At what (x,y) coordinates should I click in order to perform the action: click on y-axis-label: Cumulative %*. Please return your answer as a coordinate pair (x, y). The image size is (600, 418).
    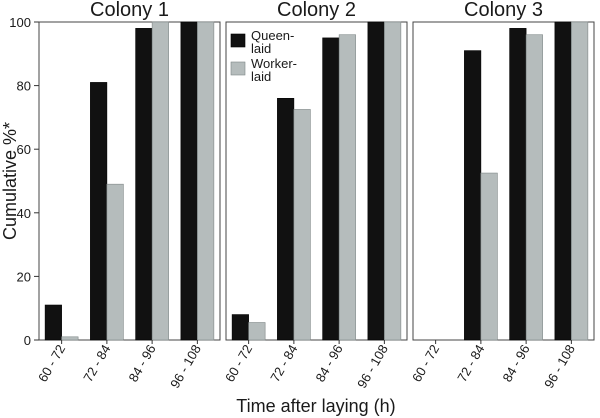
    Looking at the image, I should click on (10, 181).